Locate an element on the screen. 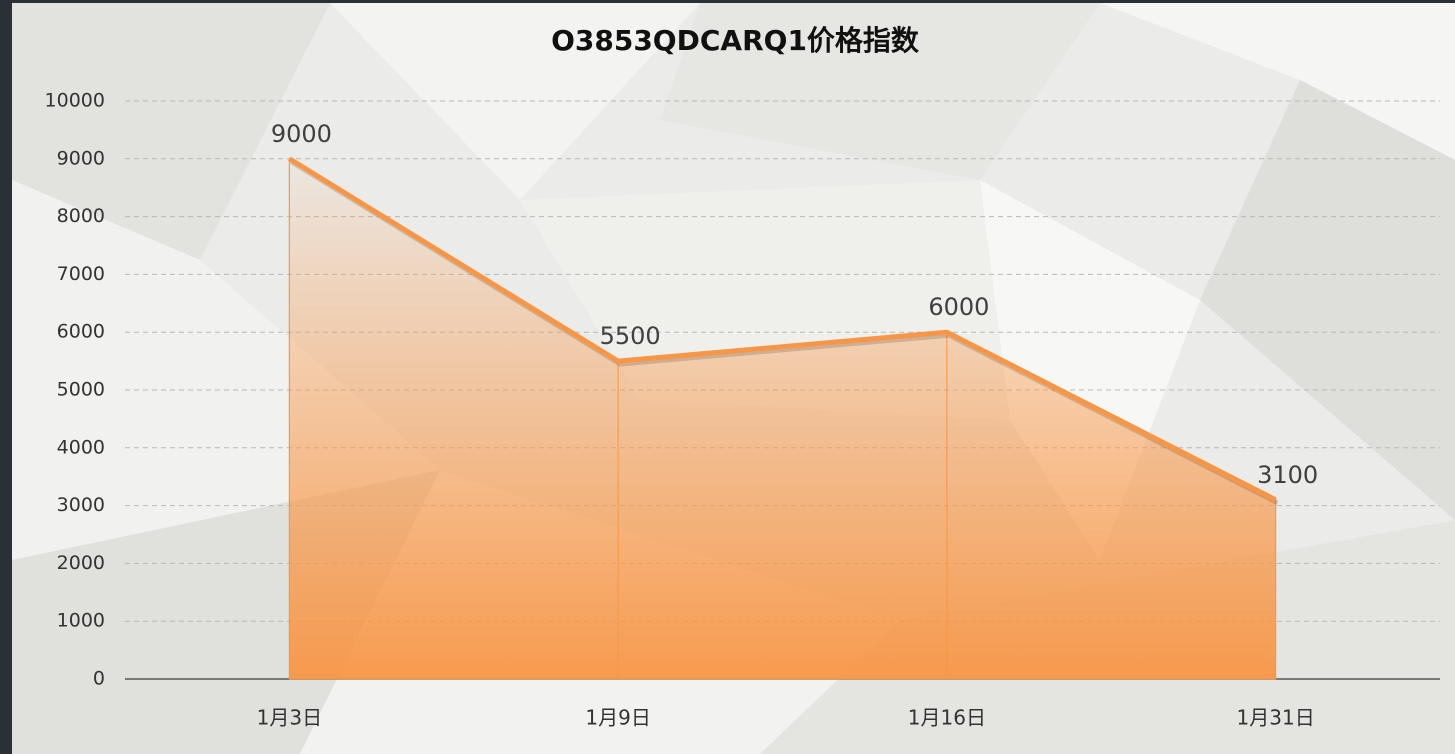  data-label: 9000 is located at coordinates (301, 134).